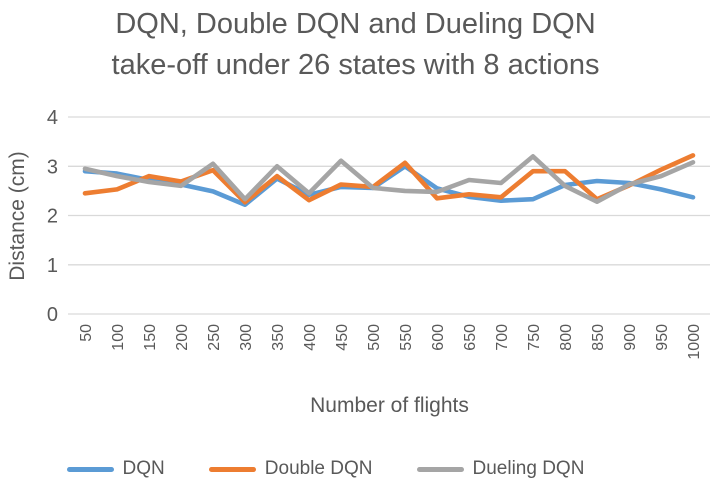 This screenshot has height=492, width=711. I want to click on x-tick-label: 700, so click(502, 337).